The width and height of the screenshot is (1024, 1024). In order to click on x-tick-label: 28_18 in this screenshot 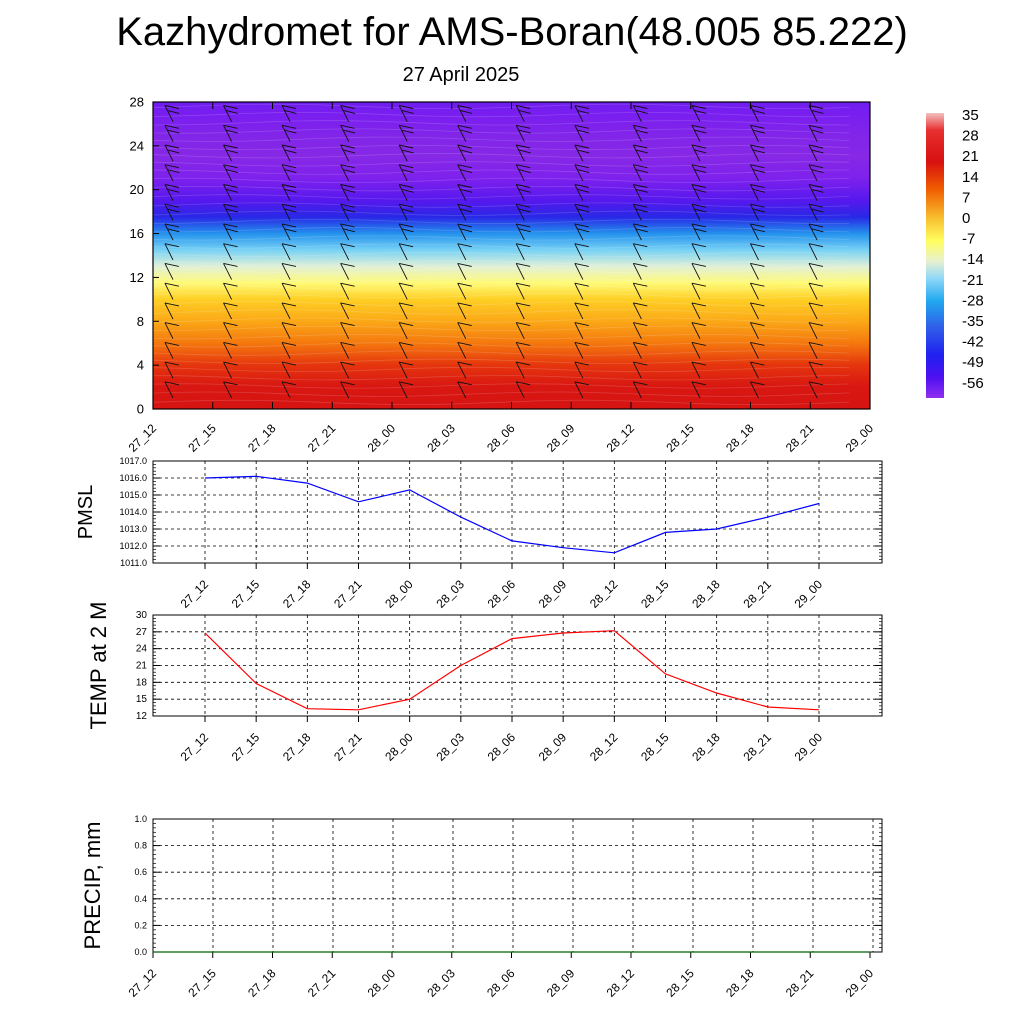, I will do `click(706, 594)`.